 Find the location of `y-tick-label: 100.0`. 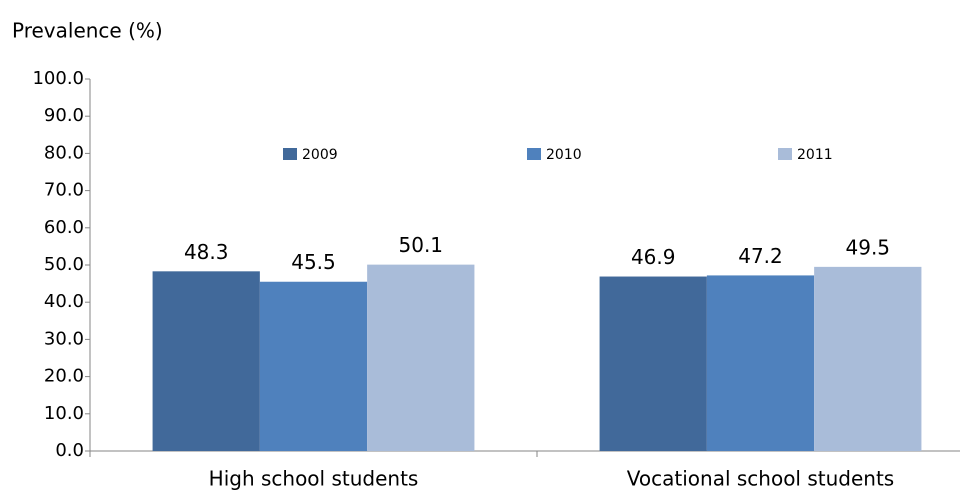

y-tick-label: 100.0 is located at coordinates (58, 78).